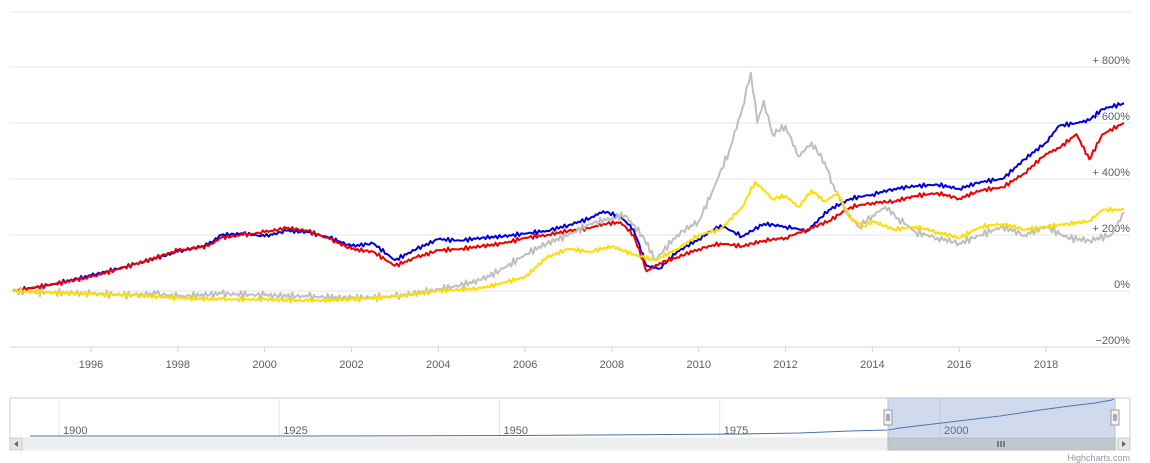  Describe the element at coordinates (351, 365) in the screenshot. I see `x-tick-label: 2002` at that location.